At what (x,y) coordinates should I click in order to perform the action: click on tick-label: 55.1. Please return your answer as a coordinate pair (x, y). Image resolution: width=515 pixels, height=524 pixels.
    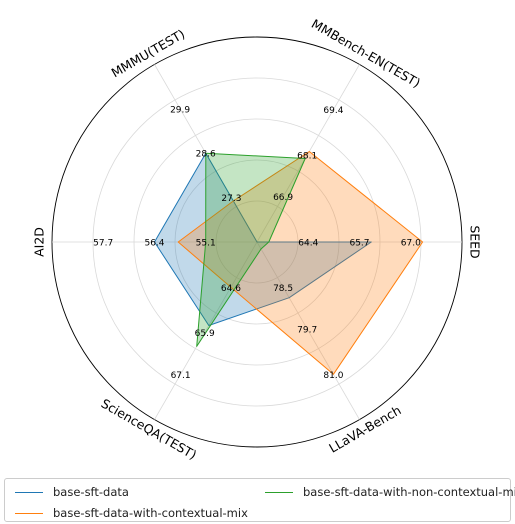
    Looking at the image, I should click on (206, 244).